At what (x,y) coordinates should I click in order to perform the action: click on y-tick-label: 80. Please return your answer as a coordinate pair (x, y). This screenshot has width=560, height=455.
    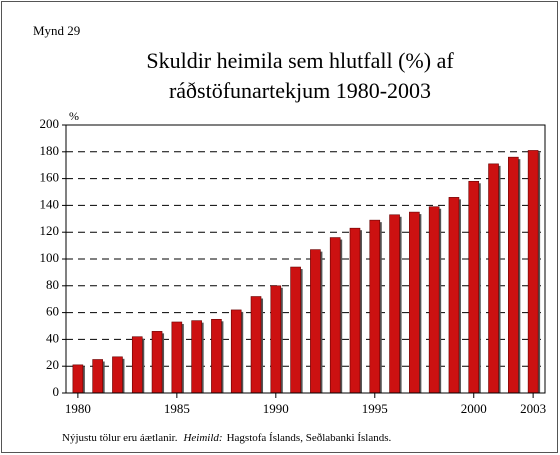
    Looking at the image, I should click on (52, 284).